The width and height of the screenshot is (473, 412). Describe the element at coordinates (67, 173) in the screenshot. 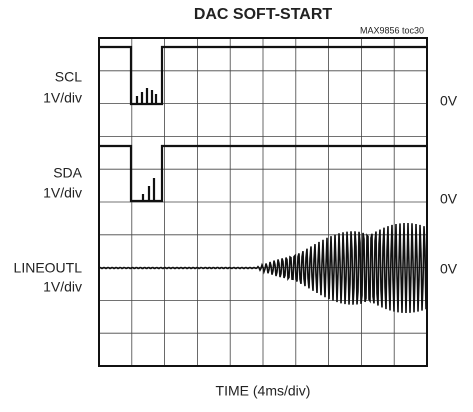

I see `channel-name: SDA` at that location.